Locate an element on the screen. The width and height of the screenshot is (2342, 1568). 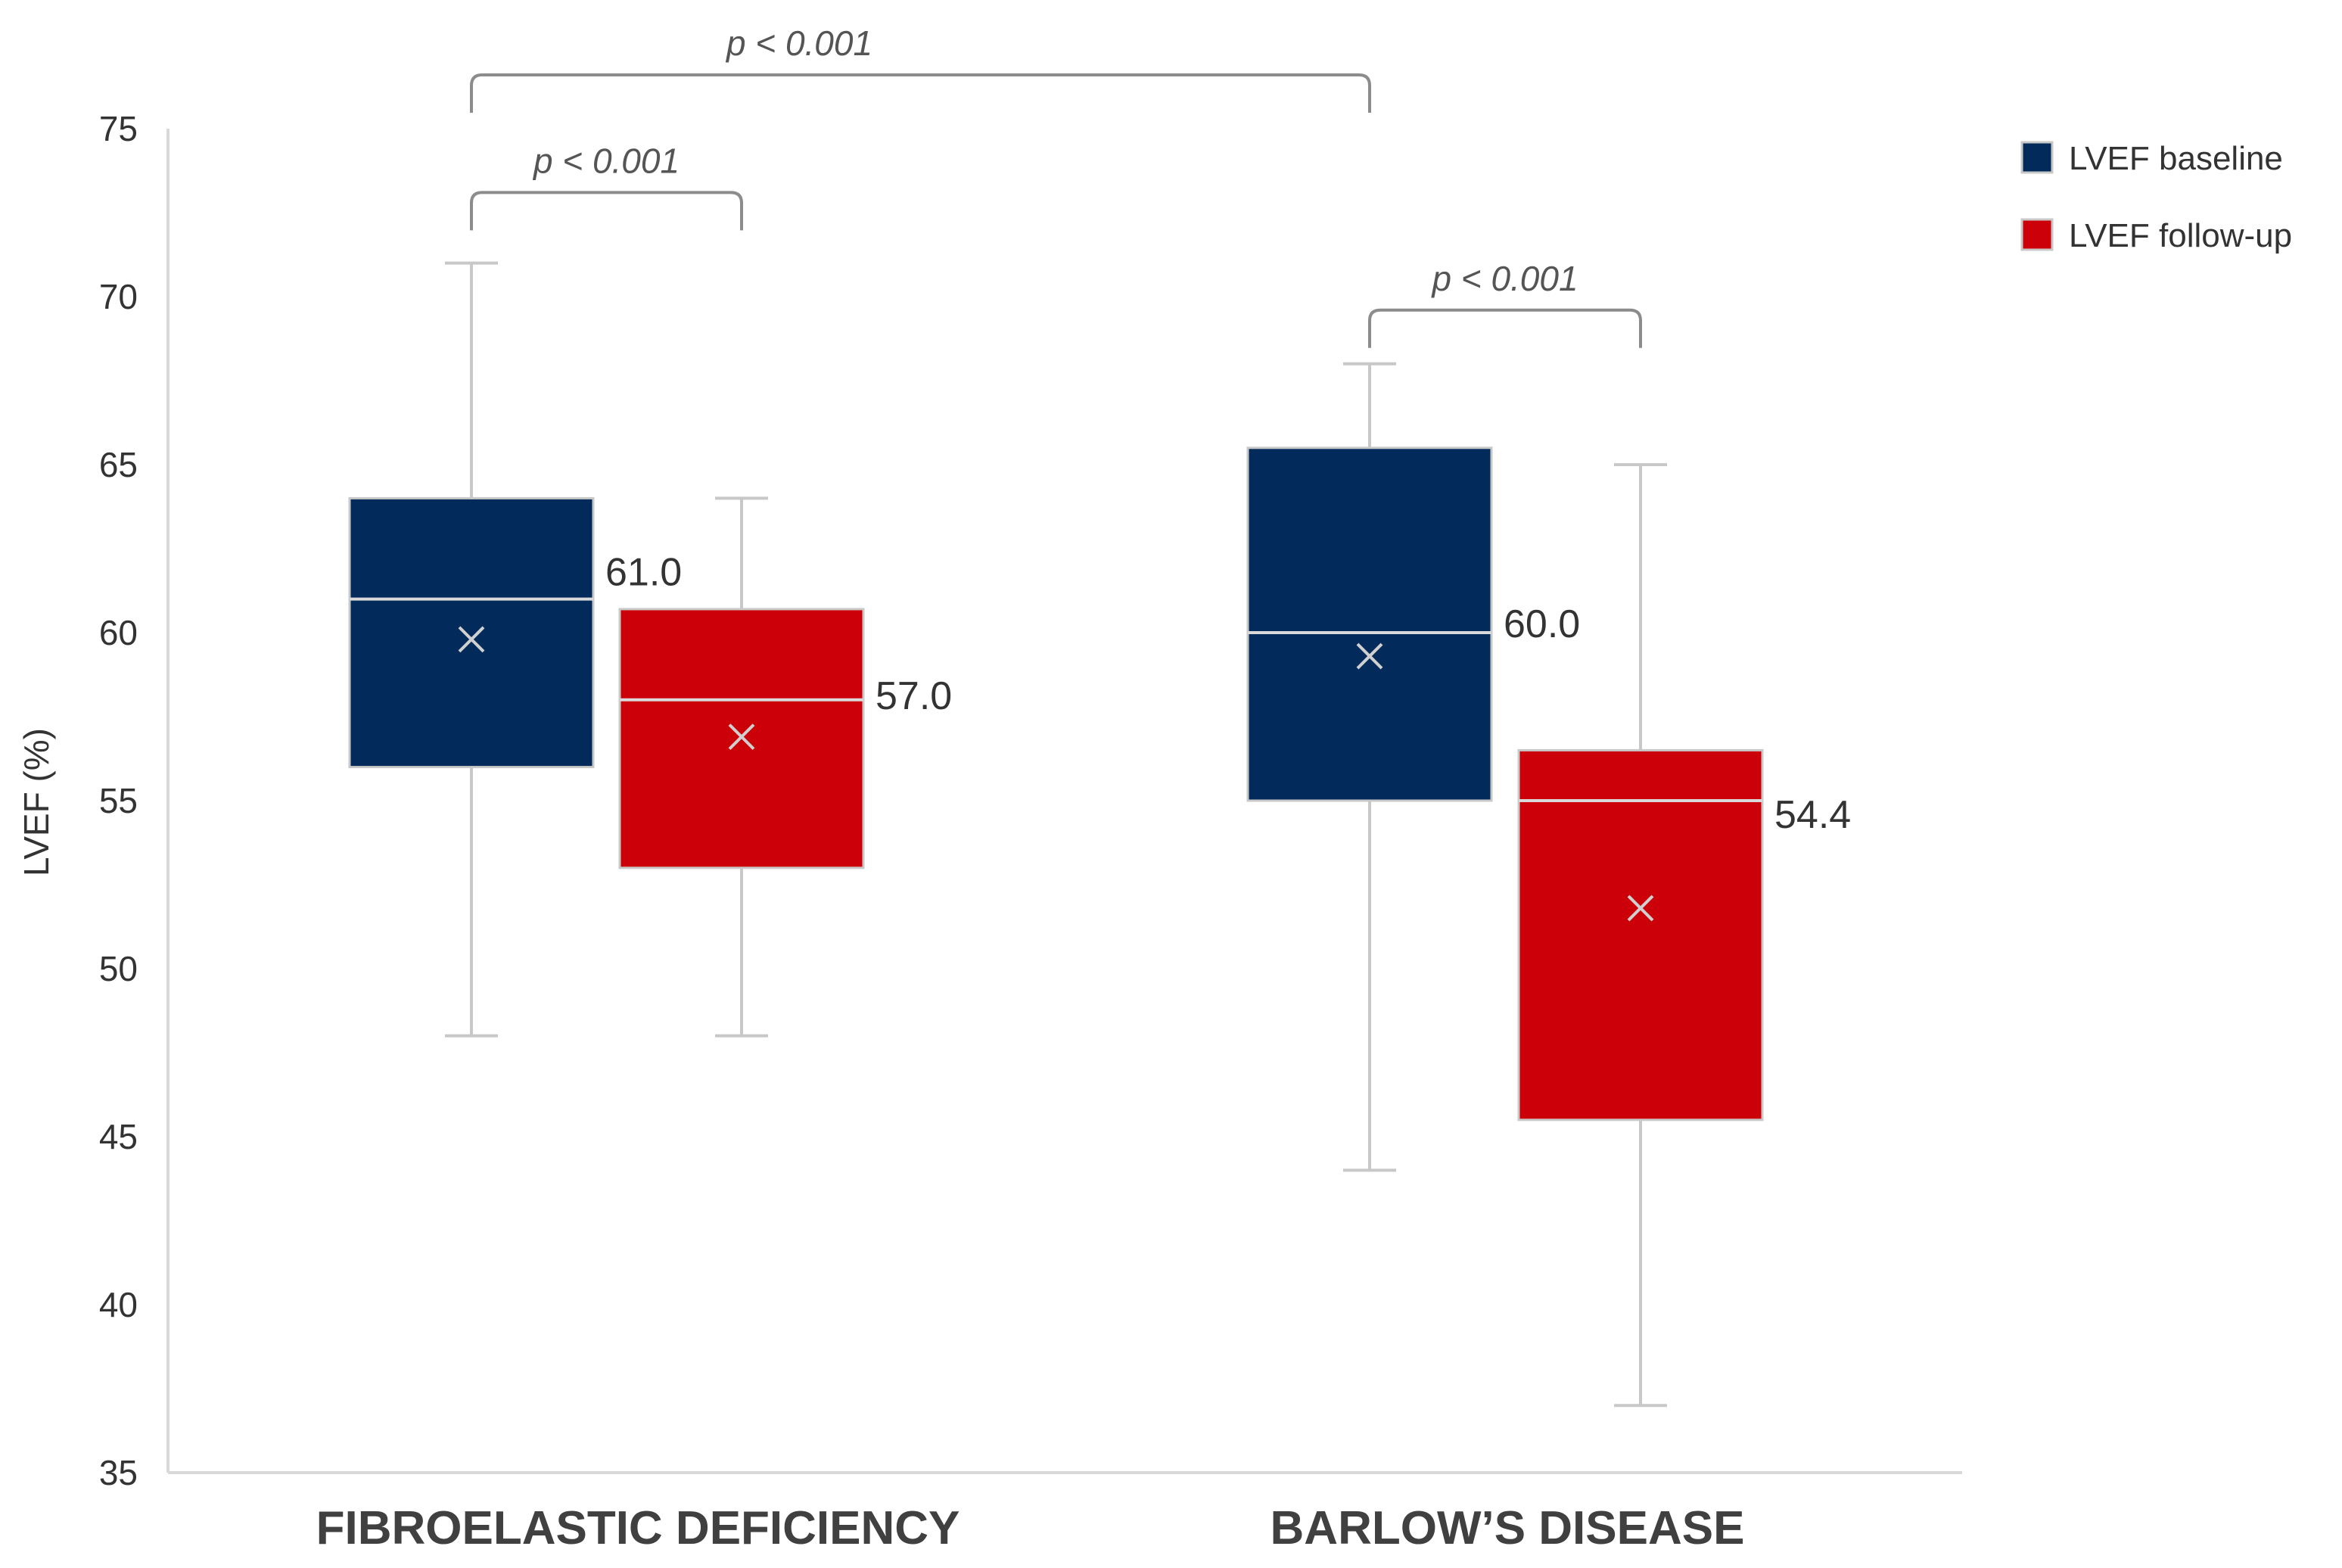
median-data-label: 60.0 is located at coordinates (1542, 624).